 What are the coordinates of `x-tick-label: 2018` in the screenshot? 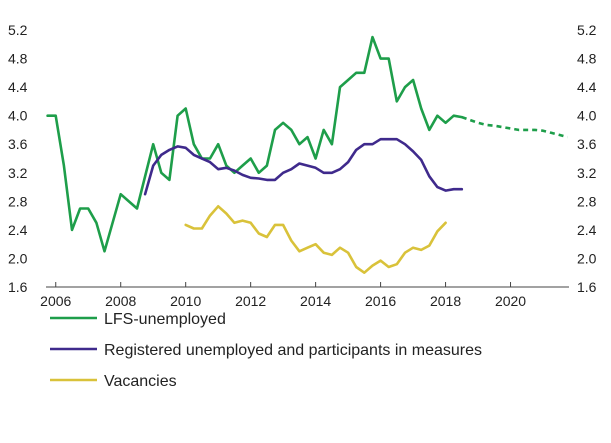 It's located at (445, 301).